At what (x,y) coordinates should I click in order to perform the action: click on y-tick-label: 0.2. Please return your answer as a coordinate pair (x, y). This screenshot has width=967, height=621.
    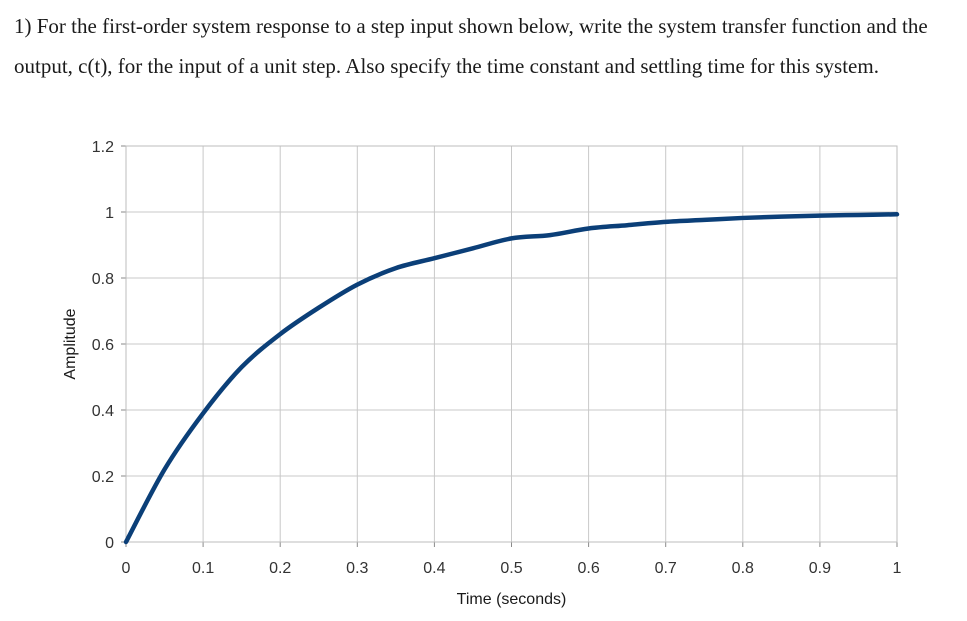
    Looking at the image, I should click on (103, 477).